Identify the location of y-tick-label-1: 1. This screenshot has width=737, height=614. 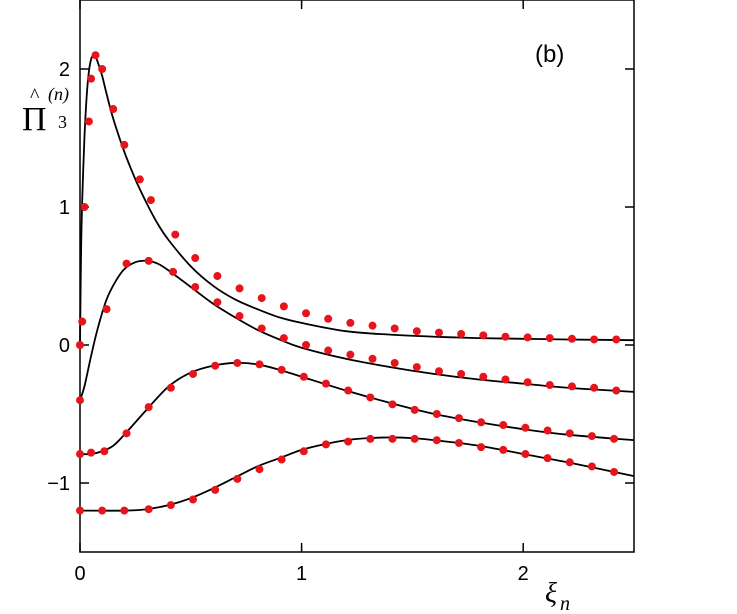
(64, 208).